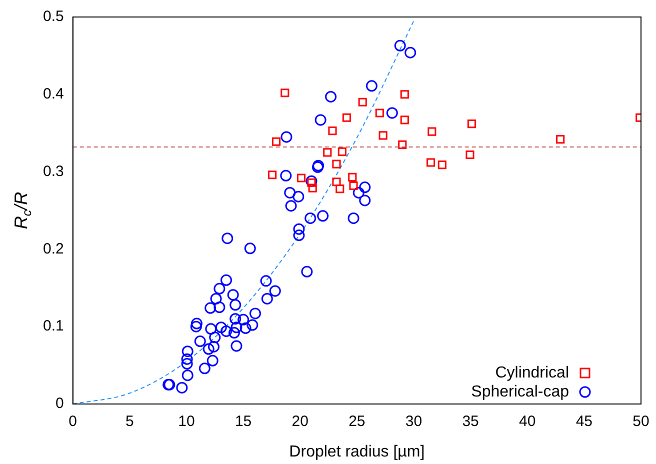 This screenshot has width=656, height=464. What do you see at coordinates (641, 421) in the screenshot?
I see `x-tick-label: 50` at bounding box center [641, 421].